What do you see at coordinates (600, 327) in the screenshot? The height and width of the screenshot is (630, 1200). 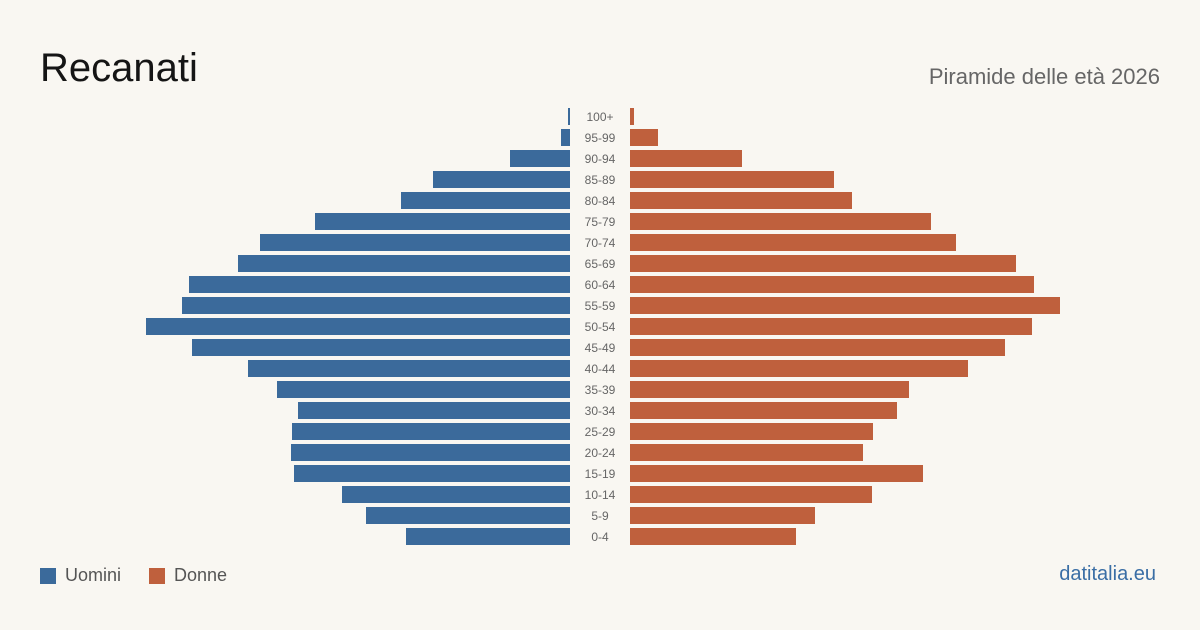 I see `age-label-50-54: 50-54` at bounding box center [600, 327].